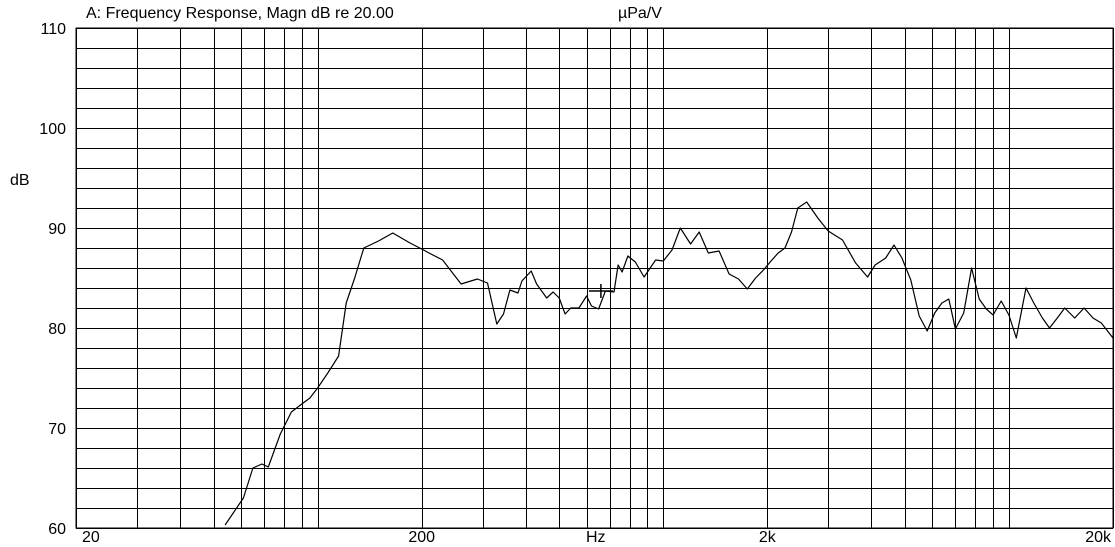  What do you see at coordinates (240, 13) in the screenshot?
I see `chart-title: A: Frequency Response, Magn dB re 20.00` at bounding box center [240, 13].